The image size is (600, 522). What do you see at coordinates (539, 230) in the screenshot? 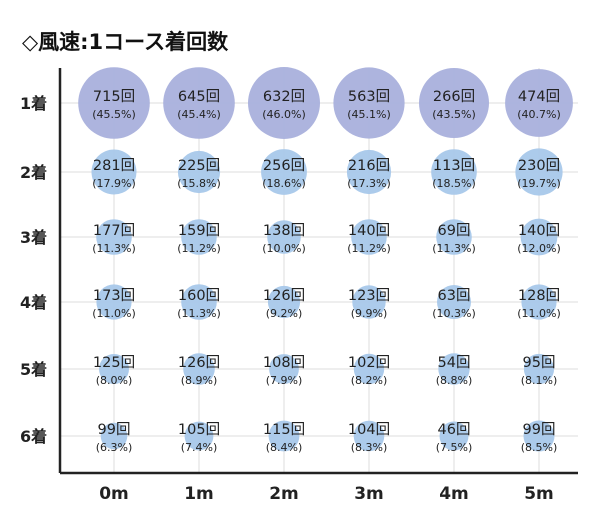
I see `count-label-r3-c6: 140回` at bounding box center [539, 230].